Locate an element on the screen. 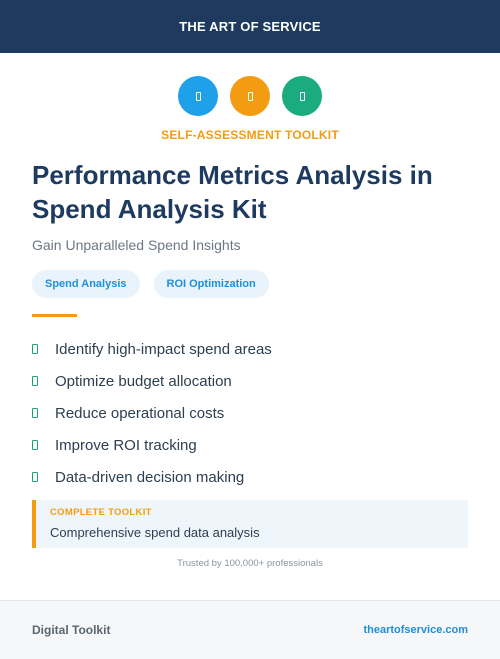 This screenshot has width=500, height=659. footer-label: Digital Toolkit is located at coordinates (71, 630).